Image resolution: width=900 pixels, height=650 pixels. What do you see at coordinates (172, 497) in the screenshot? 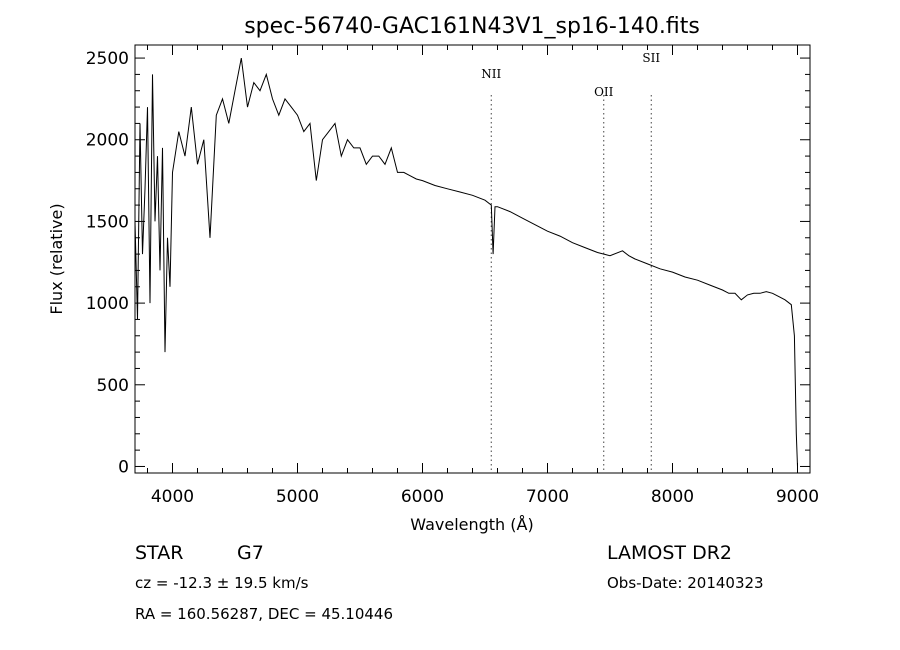
I see `x-tick-label: 4000` at bounding box center [172, 497].